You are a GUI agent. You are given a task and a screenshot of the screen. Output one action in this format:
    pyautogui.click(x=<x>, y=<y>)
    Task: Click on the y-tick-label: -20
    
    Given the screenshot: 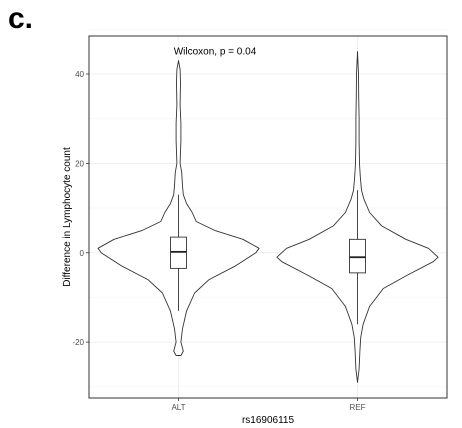 What is the action you would take?
    pyautogui.click(x=78, y=342)
    